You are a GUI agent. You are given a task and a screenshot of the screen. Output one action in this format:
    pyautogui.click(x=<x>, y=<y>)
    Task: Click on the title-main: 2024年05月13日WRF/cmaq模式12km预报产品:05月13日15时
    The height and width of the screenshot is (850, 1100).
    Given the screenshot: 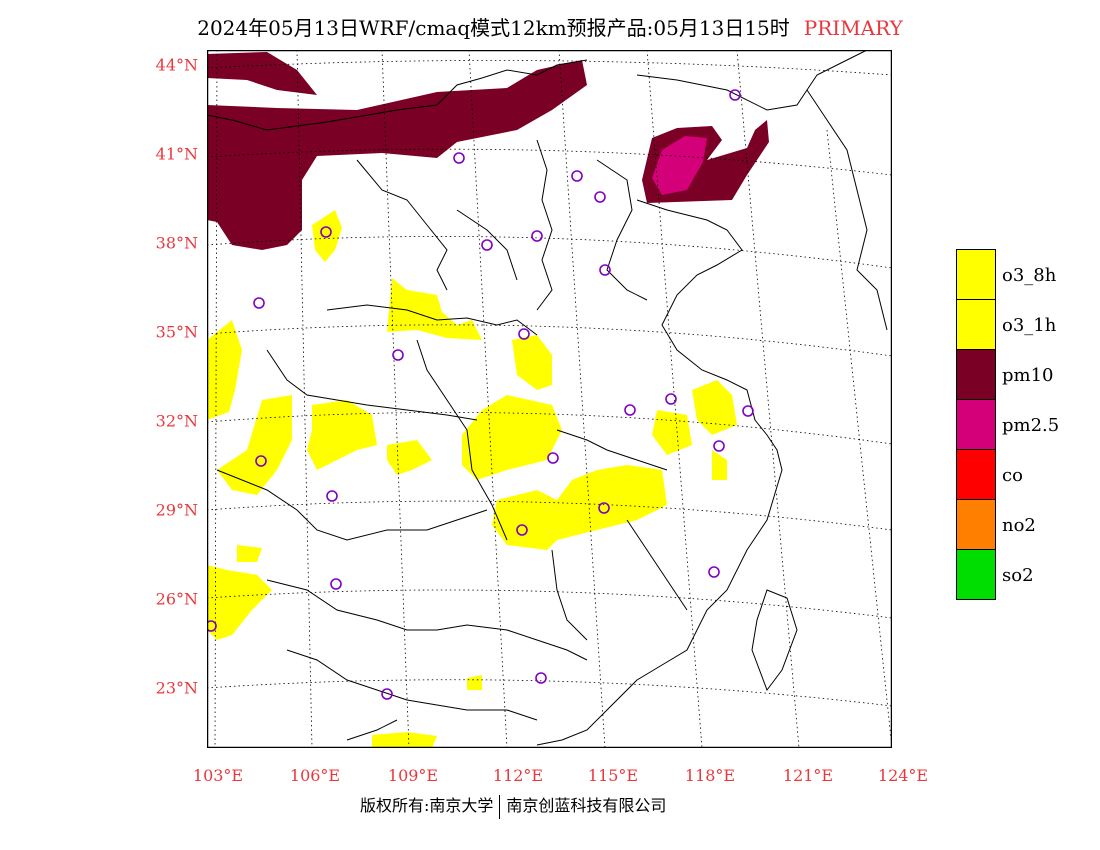 What is the action you would take?
    pyautogui.click(x=493, y=28)
    